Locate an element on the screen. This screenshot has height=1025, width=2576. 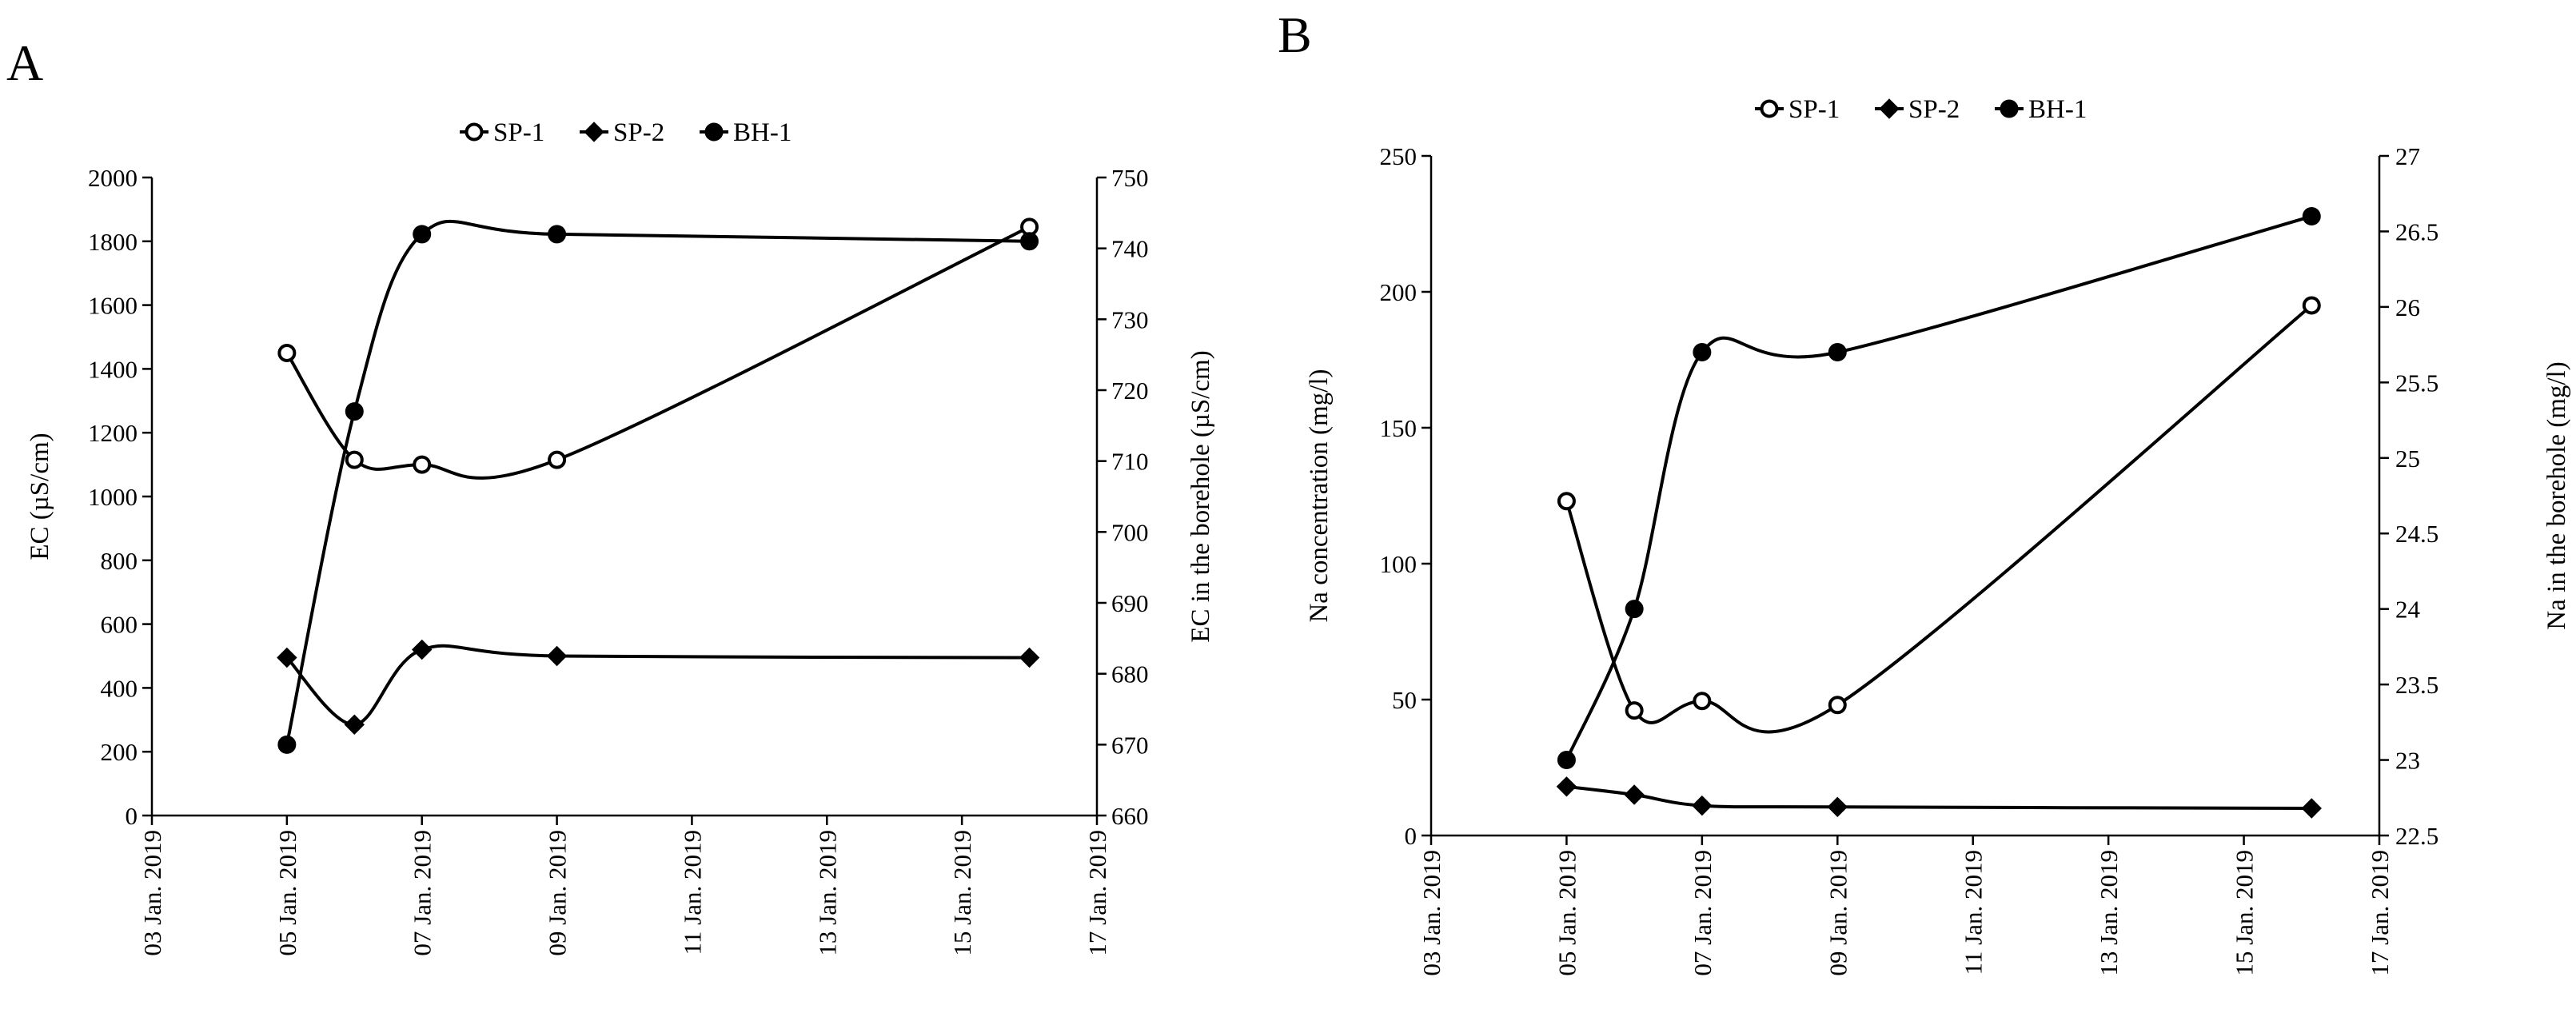
y-tick-label: 1800 is located at coordinates (113, 242).